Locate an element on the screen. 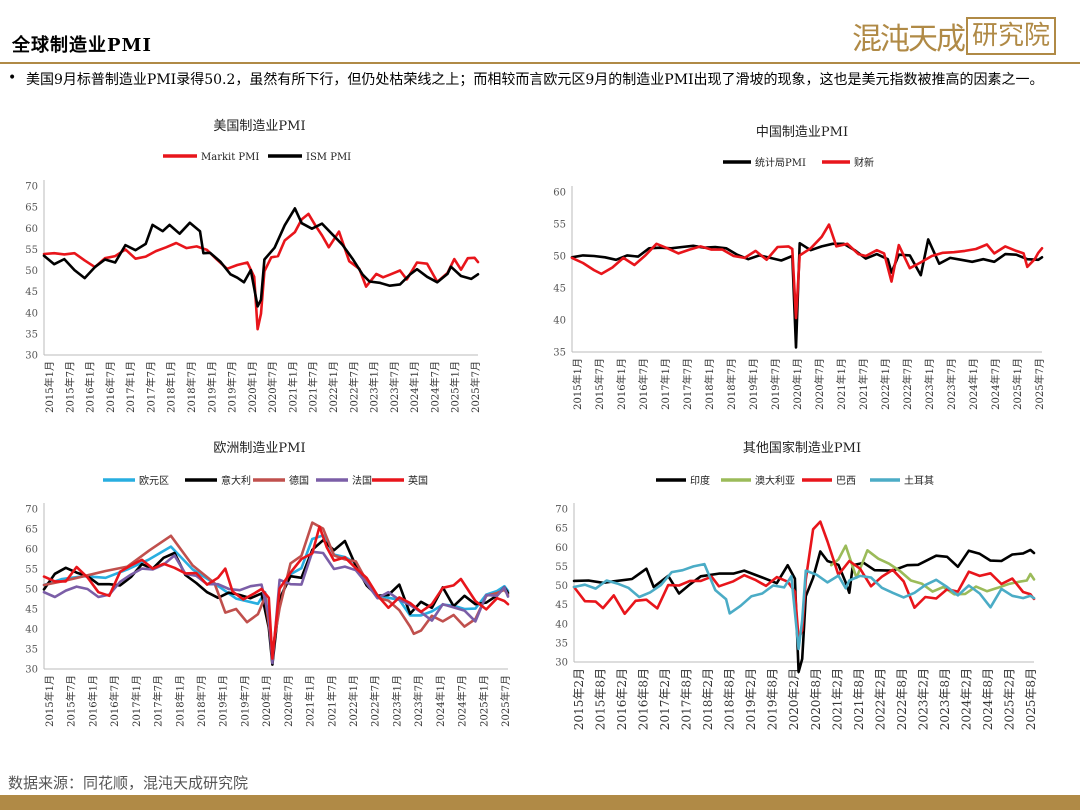  chart-title: 欧洲制造业PMI is located at coordinates (259, 448).